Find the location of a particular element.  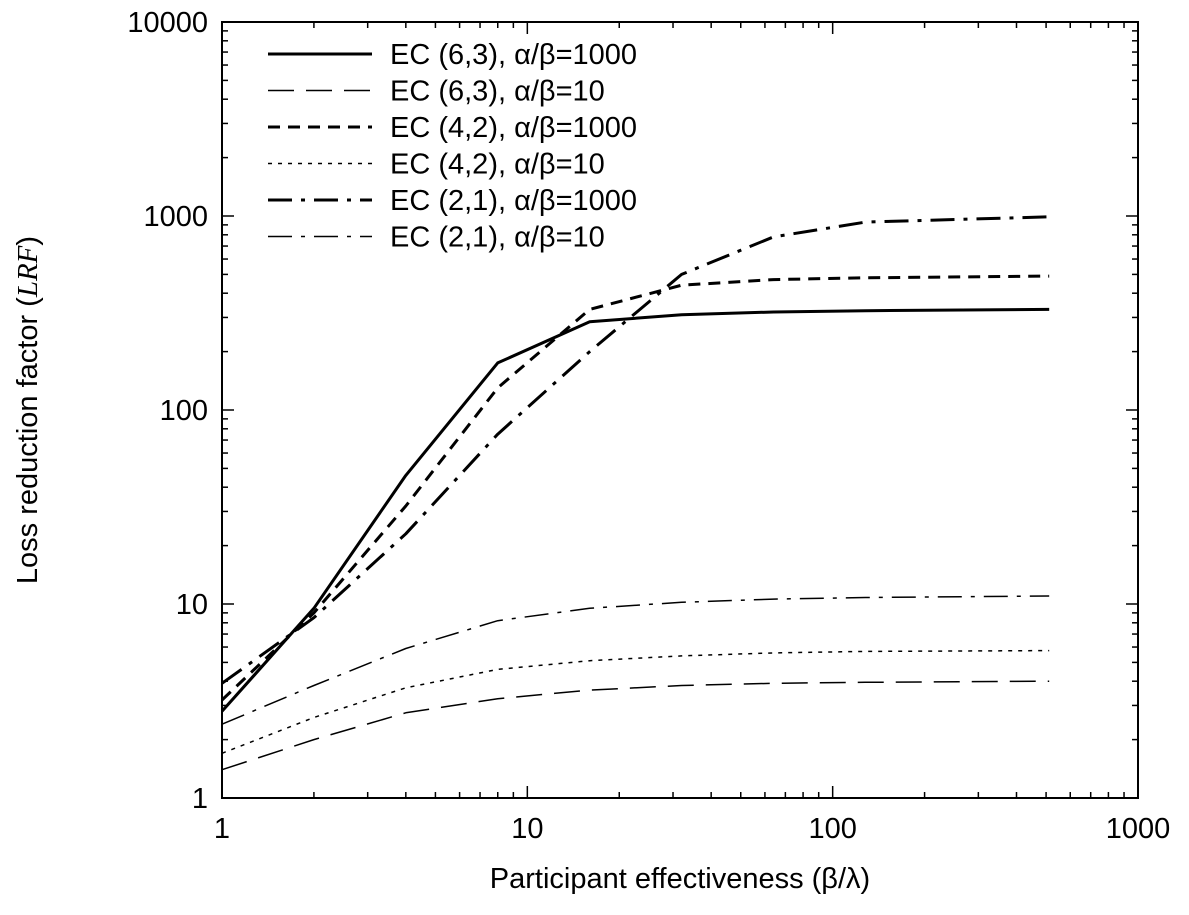

x-tick-label: 1 is located at coordinates (222, 829).